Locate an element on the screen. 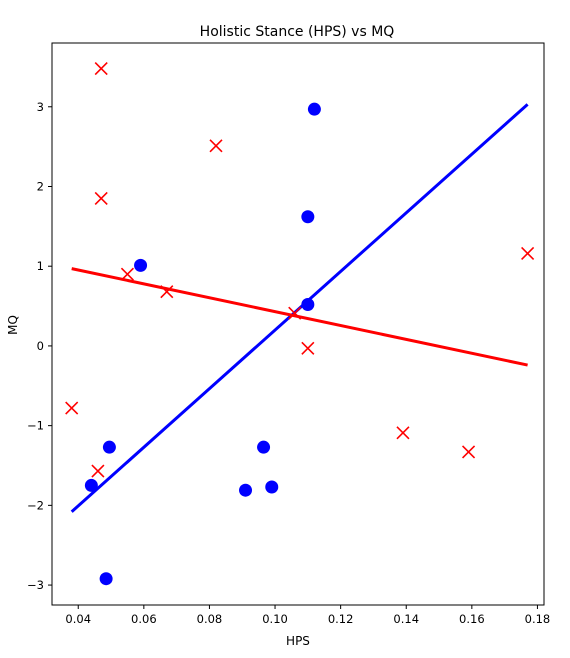  y-tick-label: −3 is located at coordinates (35, 585).